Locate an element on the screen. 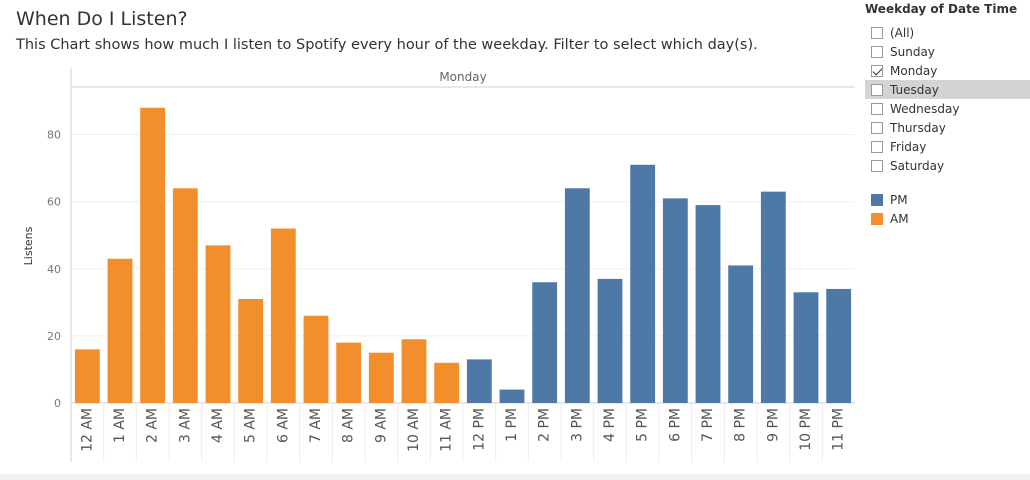 The image size is (1030, 480). x-tick-label: 7 PM is located at coordinates (708, 425).